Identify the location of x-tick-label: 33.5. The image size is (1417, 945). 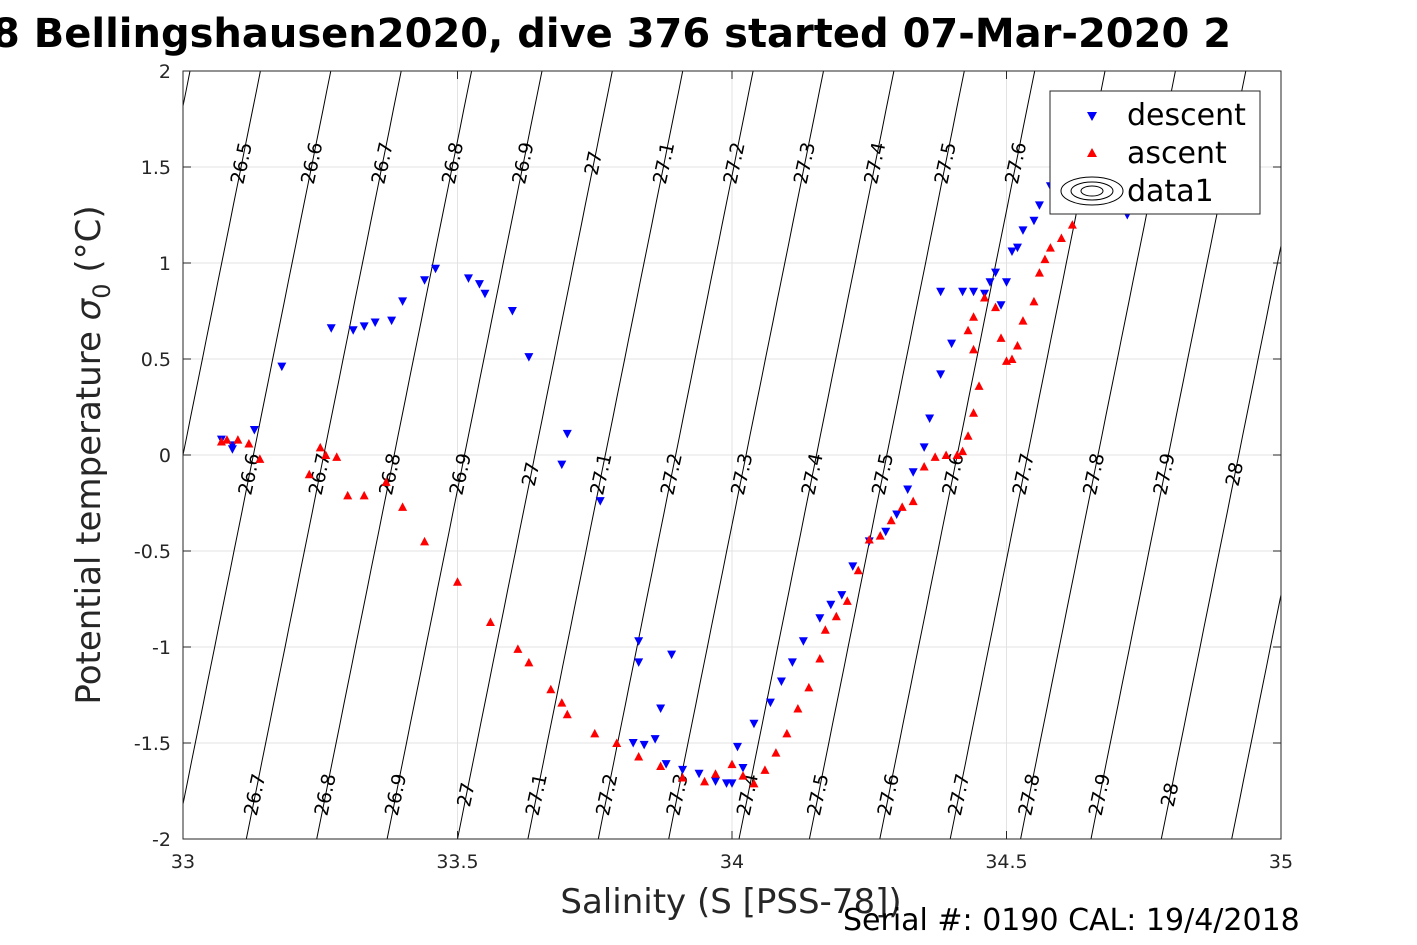
(457, 862).